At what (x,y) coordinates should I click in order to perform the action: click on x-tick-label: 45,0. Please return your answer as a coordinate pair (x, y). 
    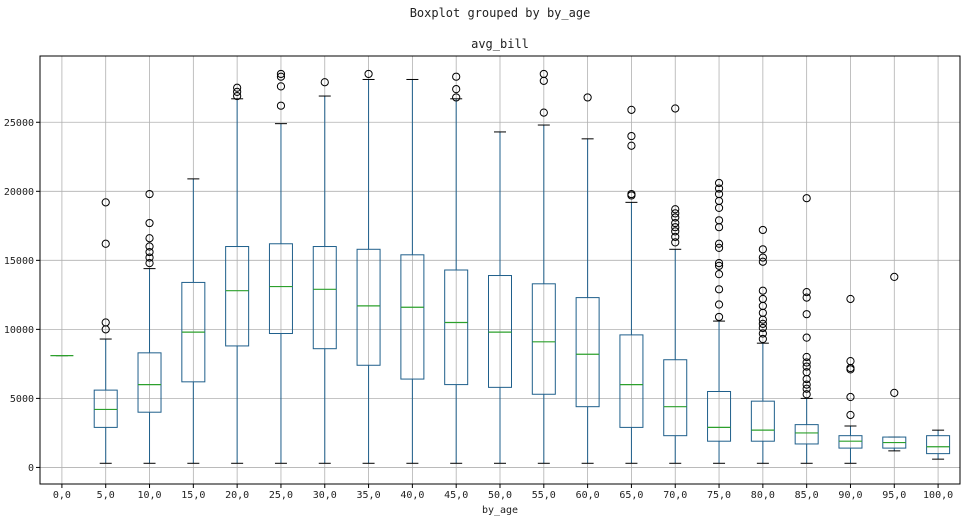
    Looking at the image, I should click on (456, 495).